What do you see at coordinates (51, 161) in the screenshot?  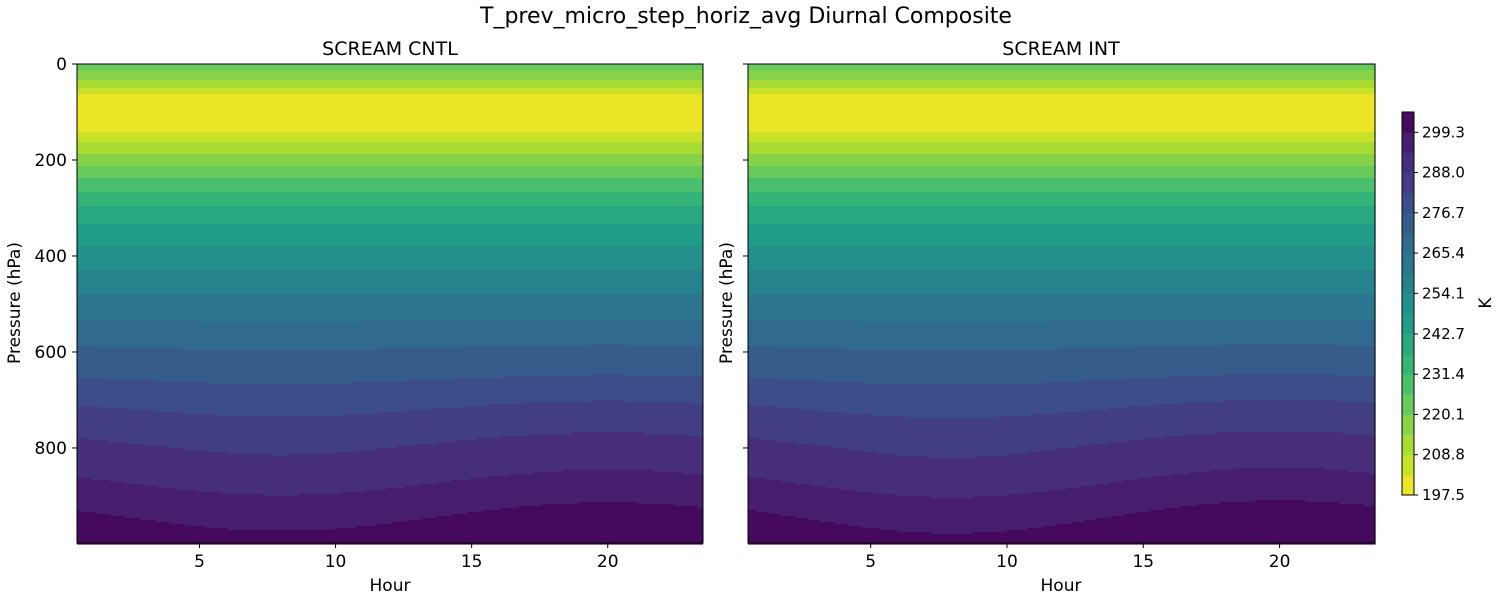 I see `y-tick-label: 200` at bounding box center [51, 161].